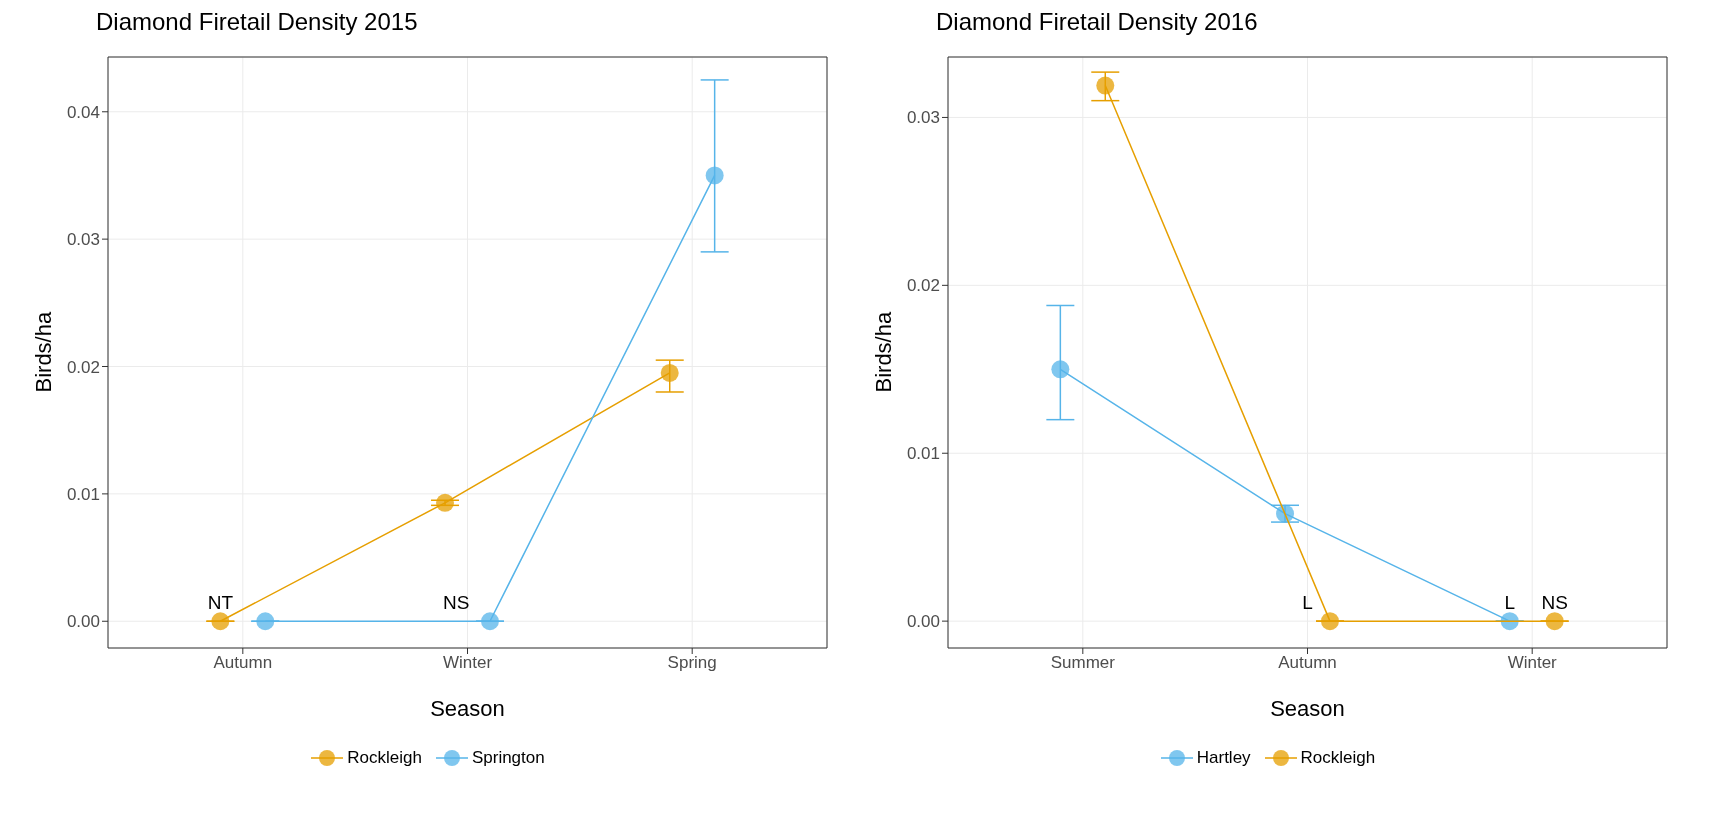 Image resolution: width=1724 pixels, height=837 pixels. Describe the element at coordinates (220, 603) in the screenshot. I see `annotation: NT` at that location.